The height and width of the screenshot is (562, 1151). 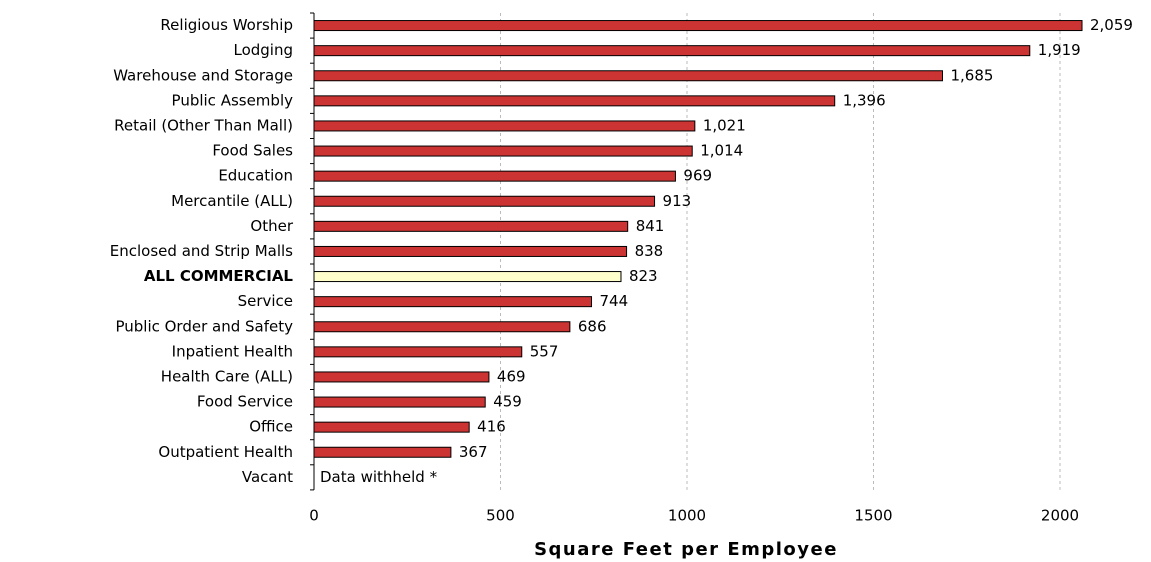 What do you see at coordinates (473, 452) in the screenshot?
I see `value-label: 367` at bounding box center [473, 452].